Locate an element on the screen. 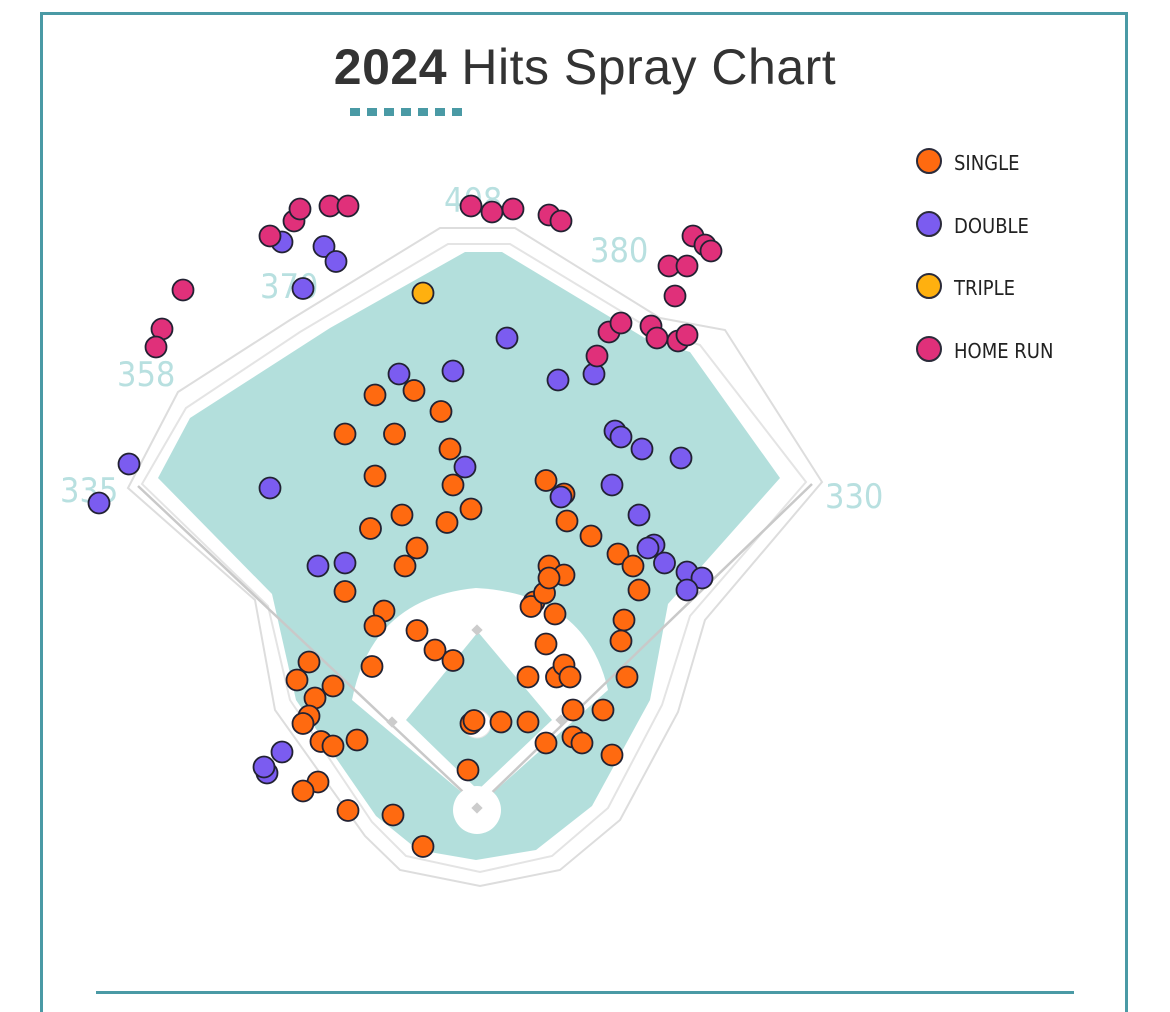 This screenshot has width=1170, height=1012. distance-right-center: 380 is located at coordinates (619, 251).